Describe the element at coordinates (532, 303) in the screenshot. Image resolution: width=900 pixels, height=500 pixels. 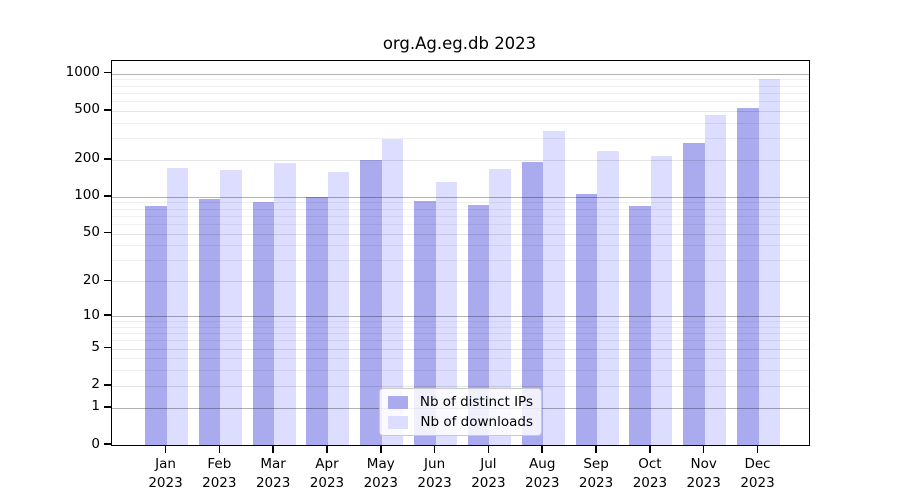
I see `bar-distinct-ips-aug` at that location.